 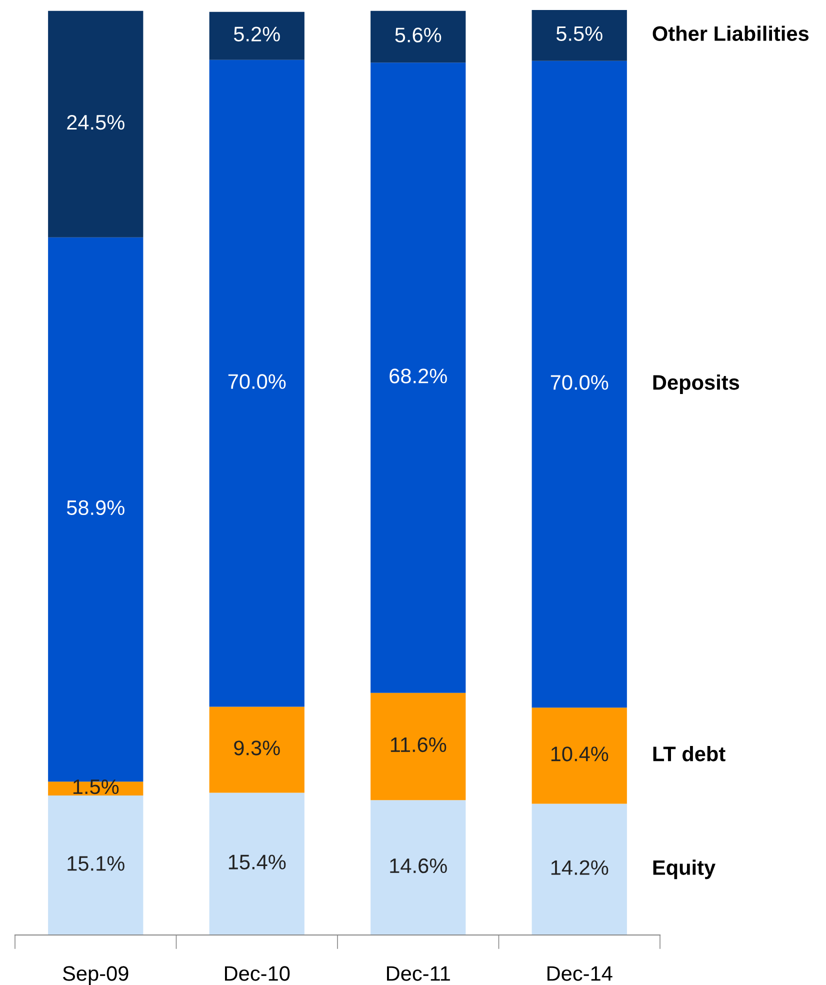 What do you see at coordinates (684, 870) in the screenshot?
I see `series-label: Equity` at bounding box center [684, 870].